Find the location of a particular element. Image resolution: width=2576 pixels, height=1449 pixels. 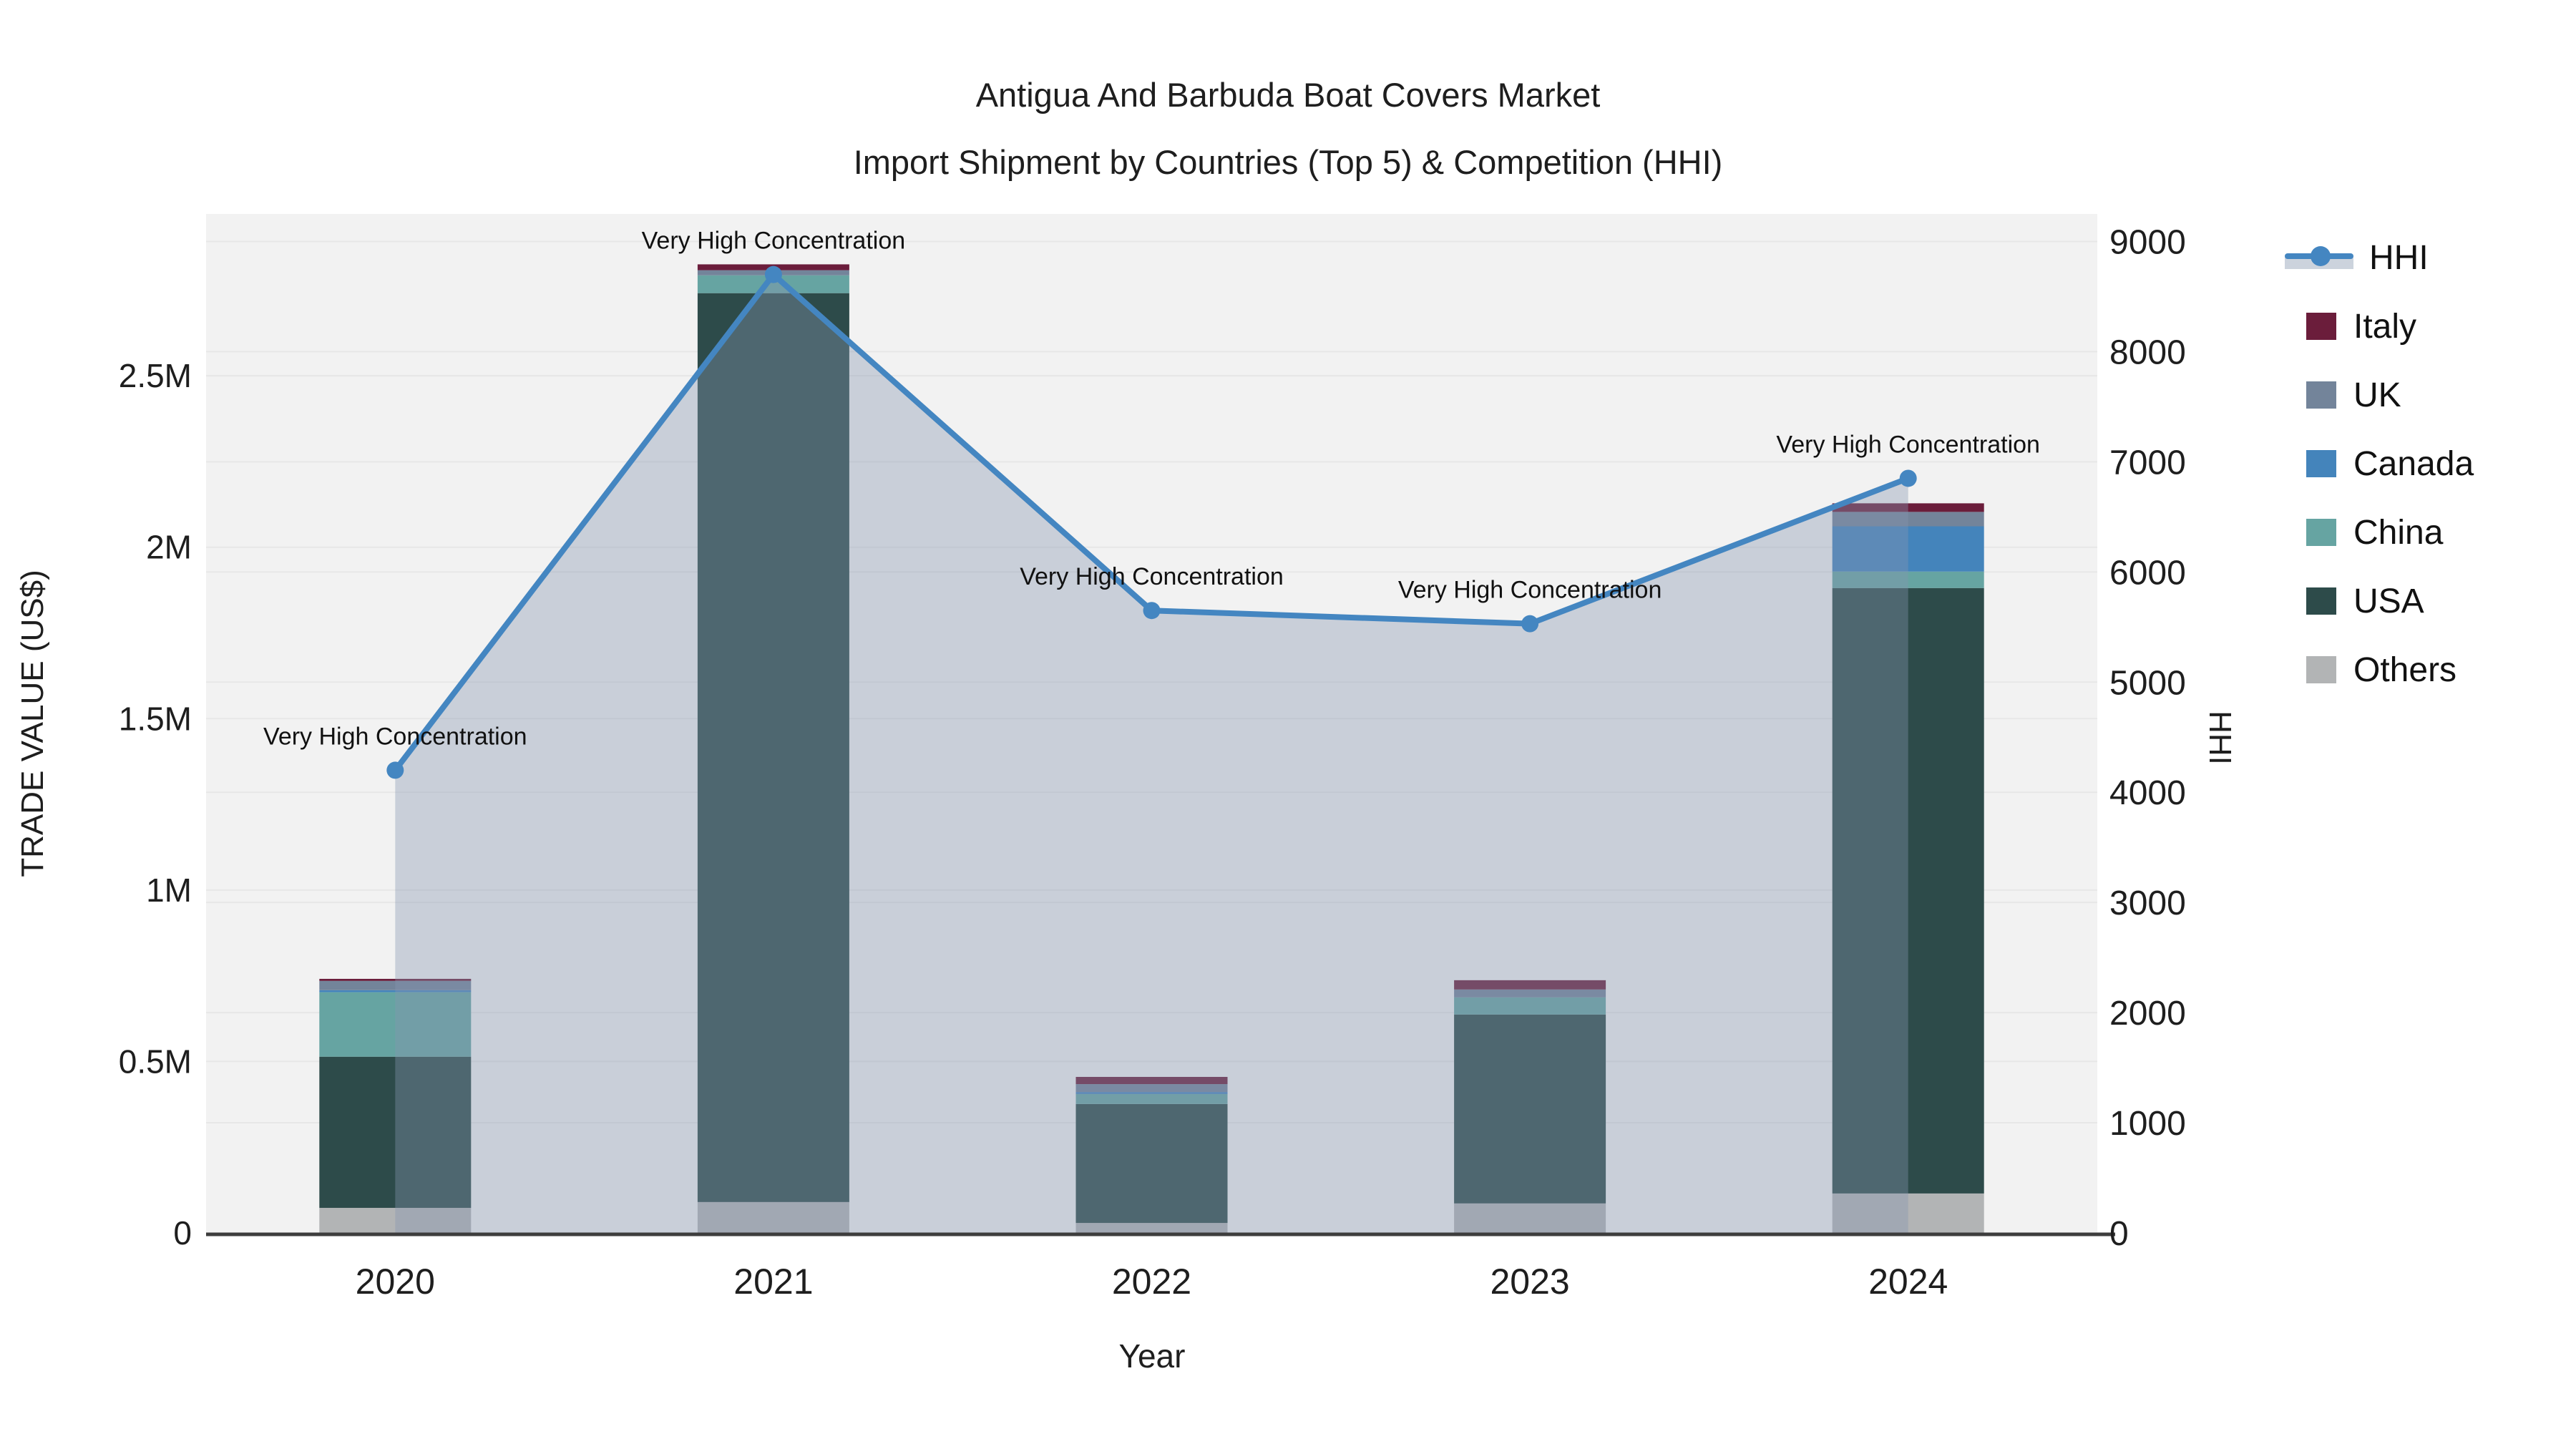

y-right-tick: 8000 is located at coordinates (2147, 352).